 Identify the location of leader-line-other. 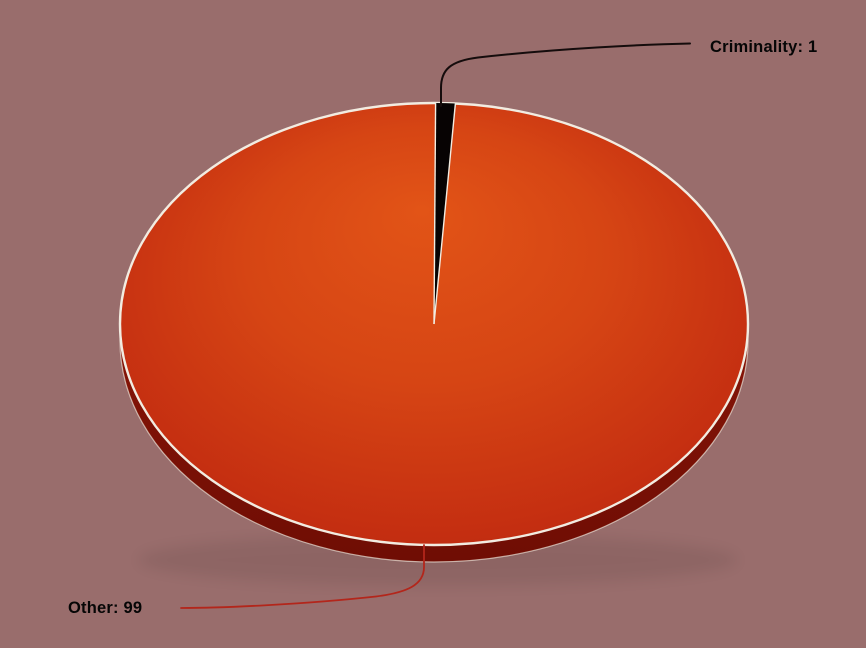
(302, 576).